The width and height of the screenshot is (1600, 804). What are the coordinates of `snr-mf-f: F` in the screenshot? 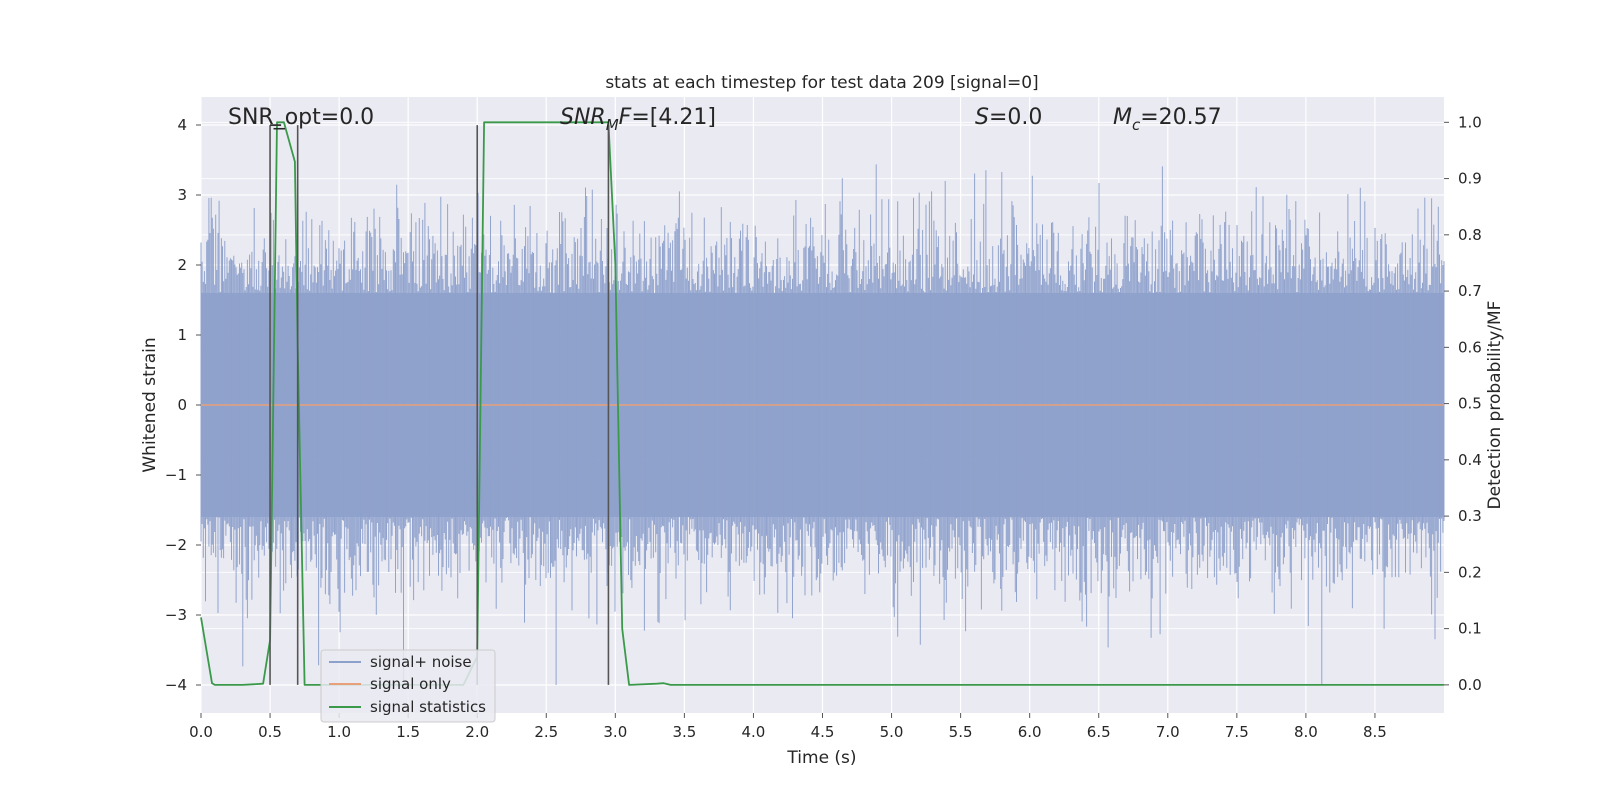 It's located at (625, 117).